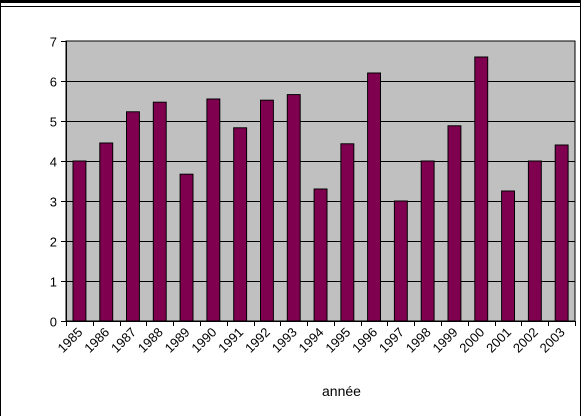  Describe the element at coordinates (213, 210) in the screenshot. I see `bar-1990` at that location.